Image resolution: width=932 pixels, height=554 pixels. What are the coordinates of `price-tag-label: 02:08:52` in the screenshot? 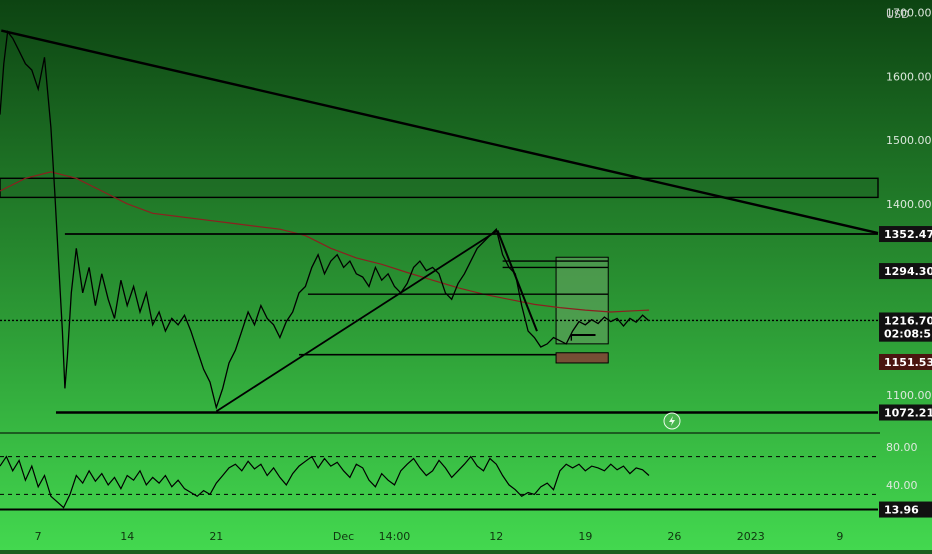 It's located at (908, 334).